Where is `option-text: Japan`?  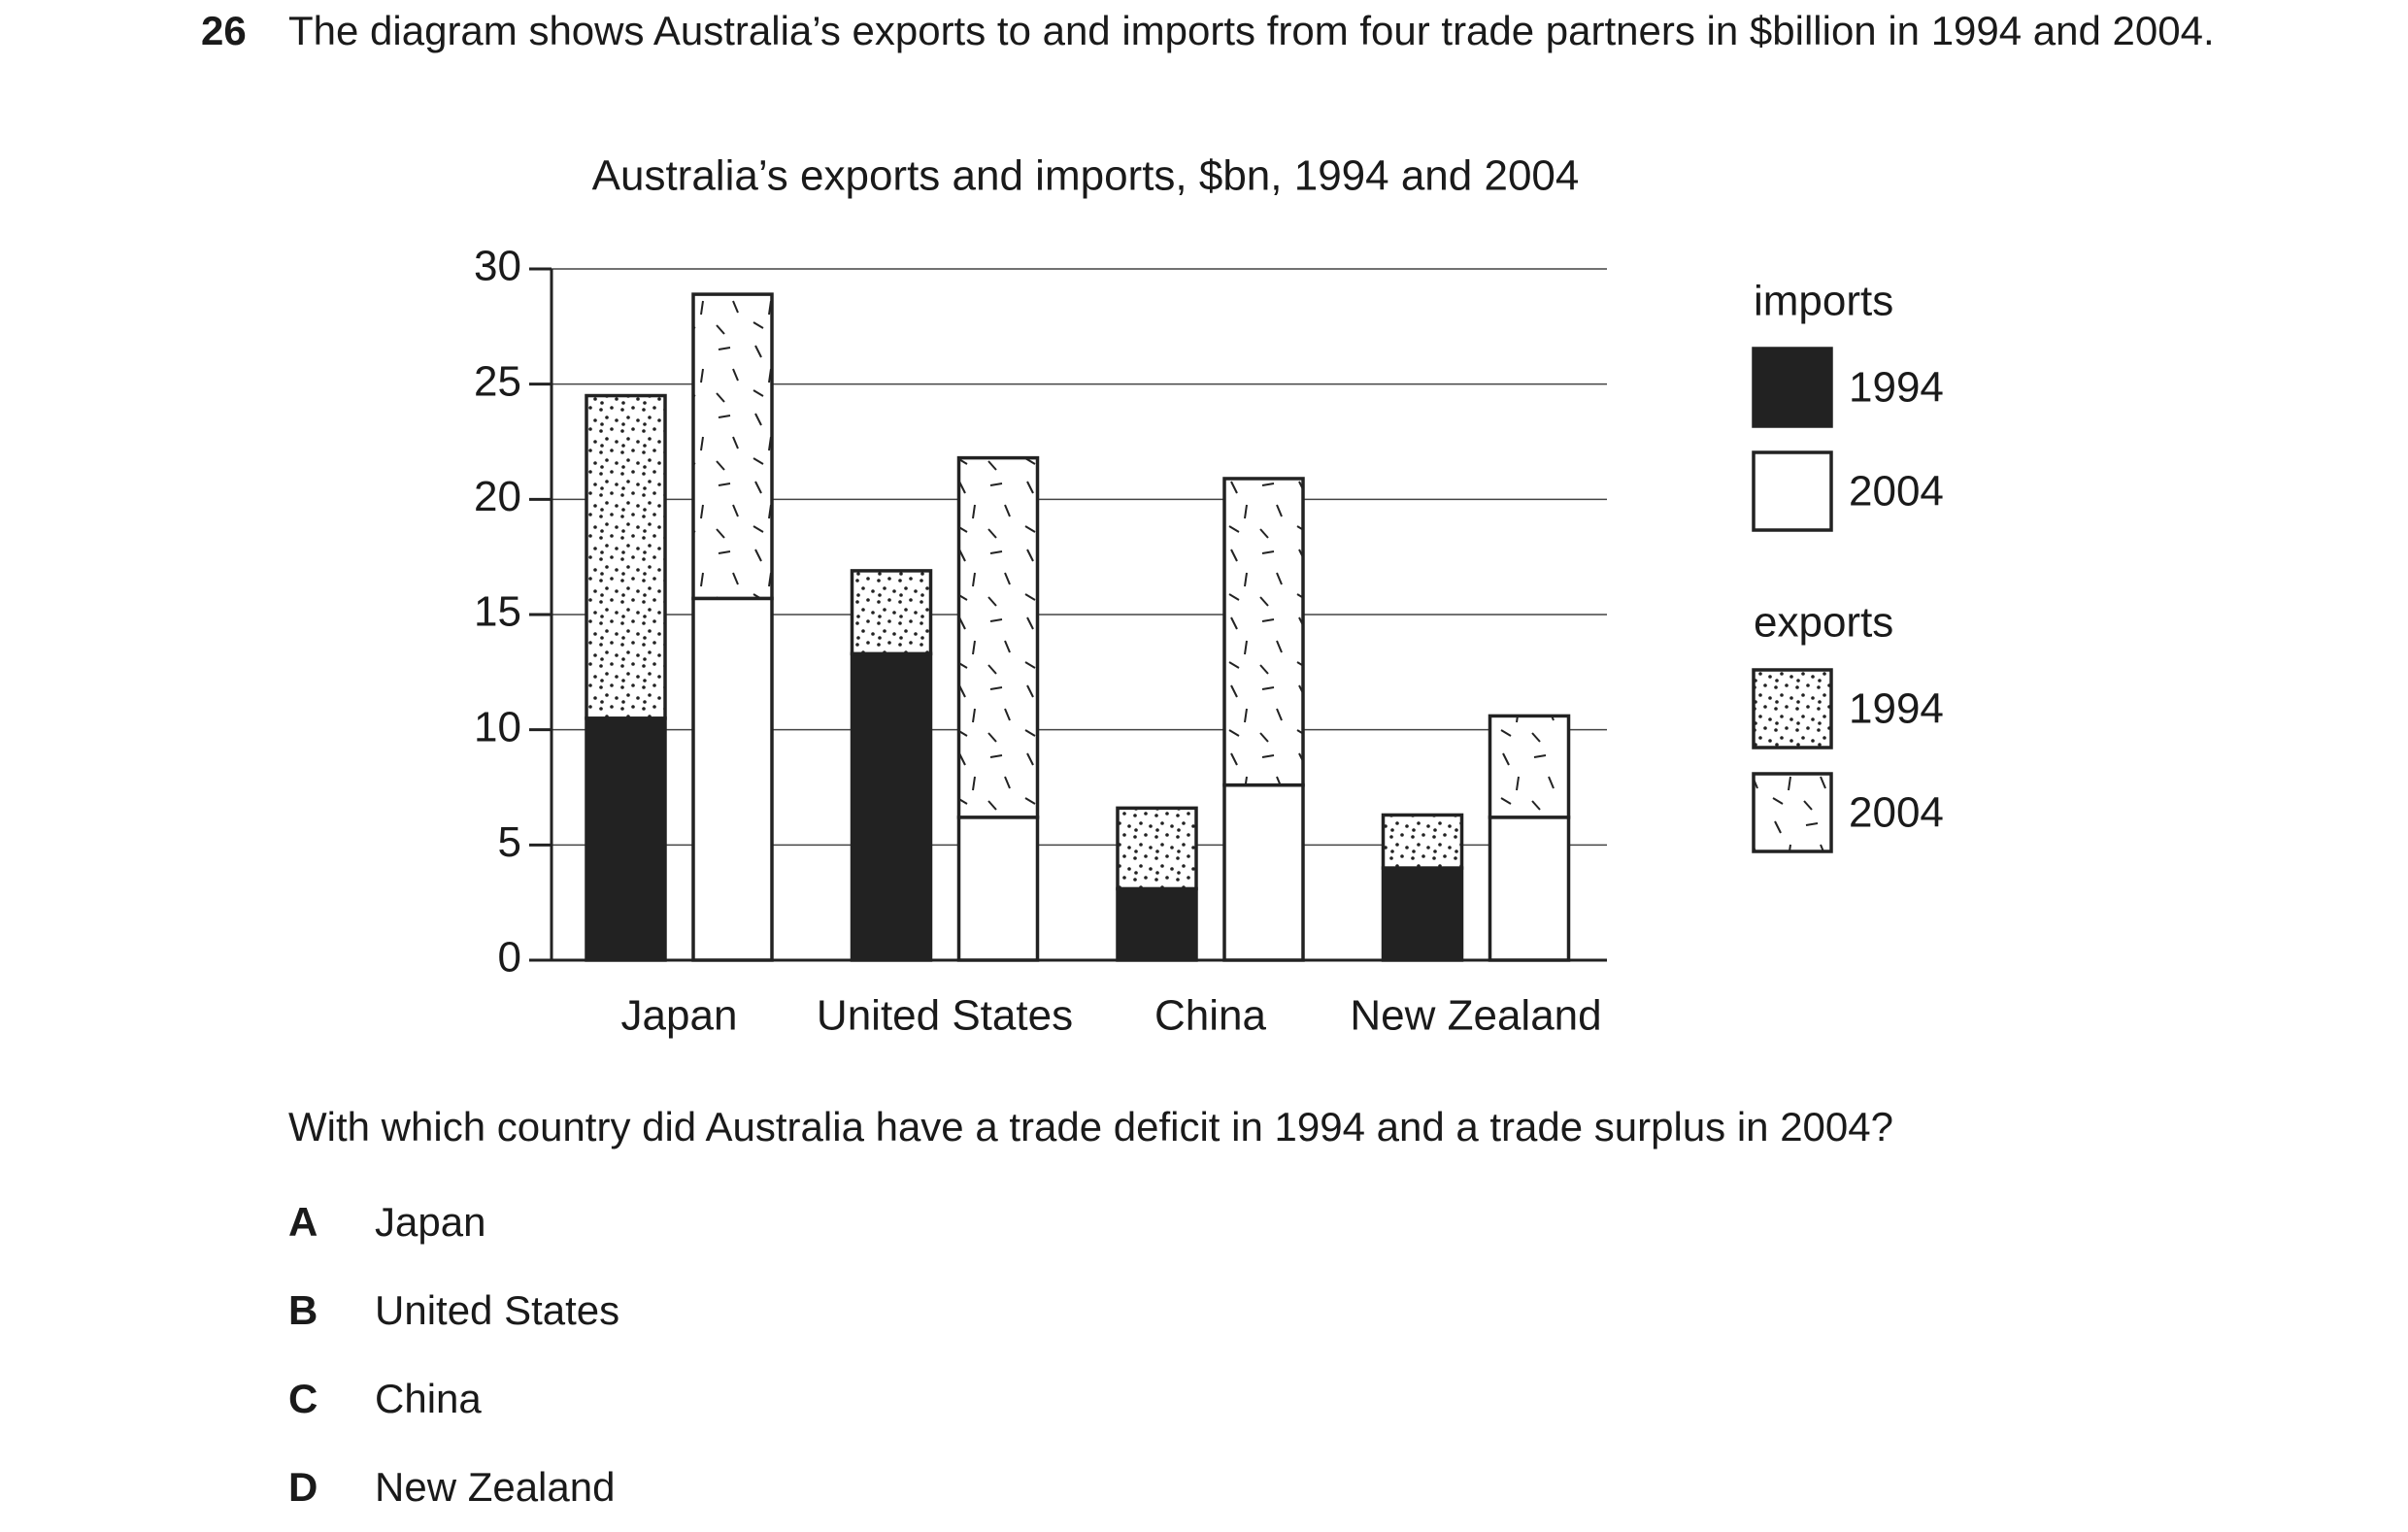
option-text: Japan is located at coordinates (430, 1222).